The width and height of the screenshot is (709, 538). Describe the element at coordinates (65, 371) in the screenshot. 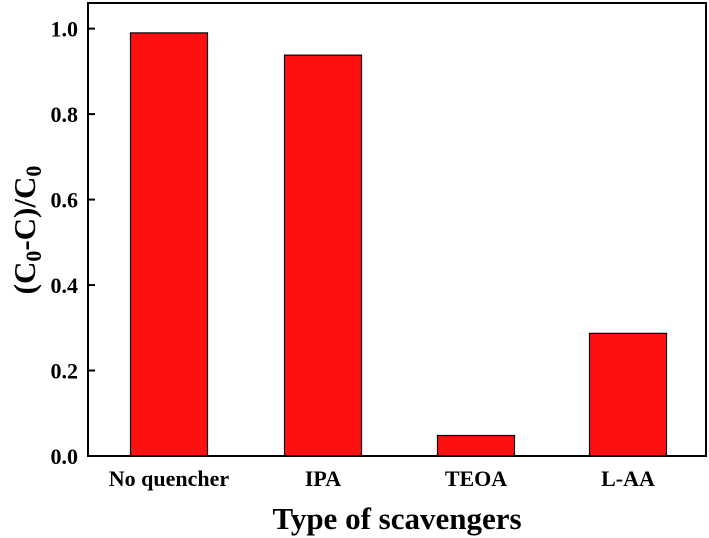

I see `y-tick-label: 0.2` at that location.